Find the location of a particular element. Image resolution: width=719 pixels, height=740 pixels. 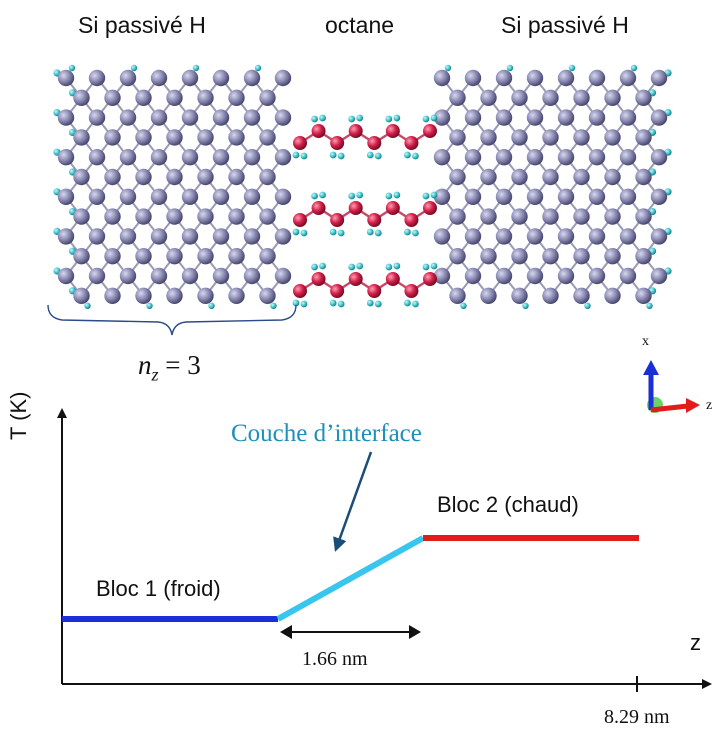

si-left-block is located at coordinates (172, 186).